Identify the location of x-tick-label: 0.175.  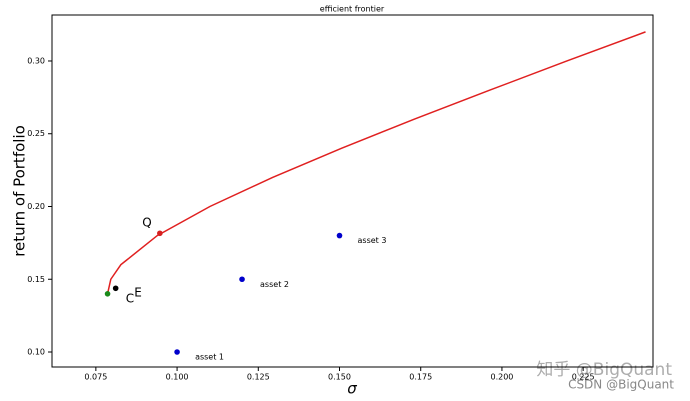
(420, 377).